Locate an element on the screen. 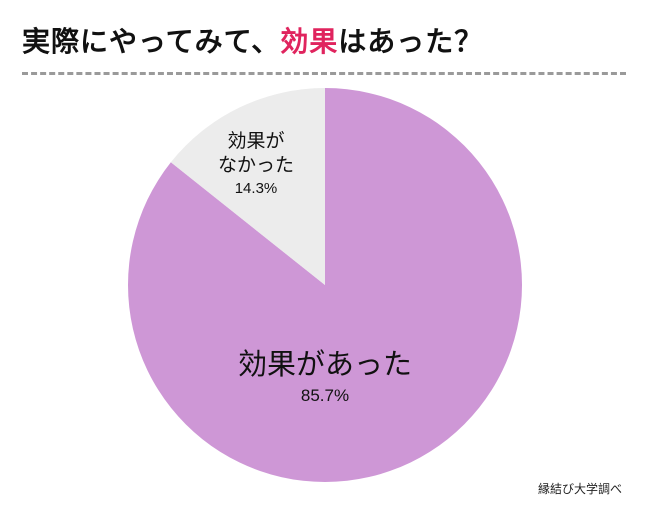 The width and height of the screenshot is (650, 509). slice-label-1-line-1: なかった is located at coordinates (256, 165).